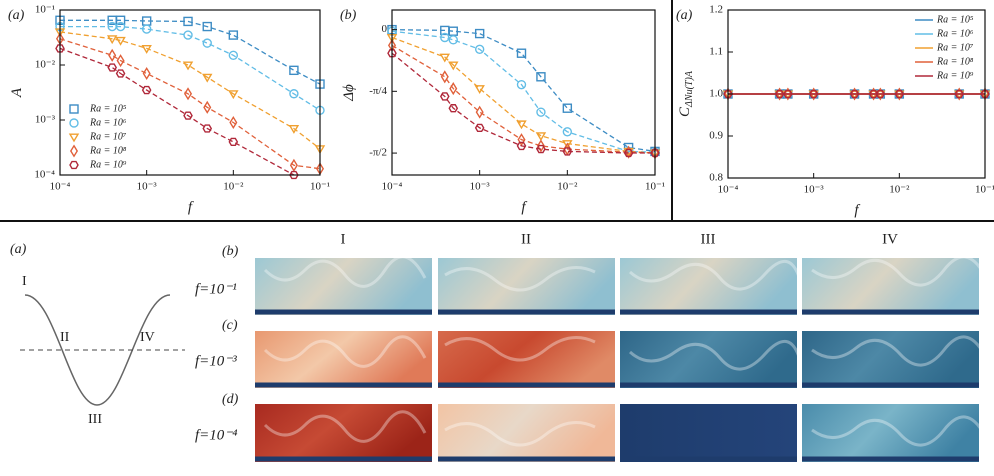 This screenshot has width=994, height=476. I want to click on x-tick-label: 10⁻⁴, so click(392, 187).